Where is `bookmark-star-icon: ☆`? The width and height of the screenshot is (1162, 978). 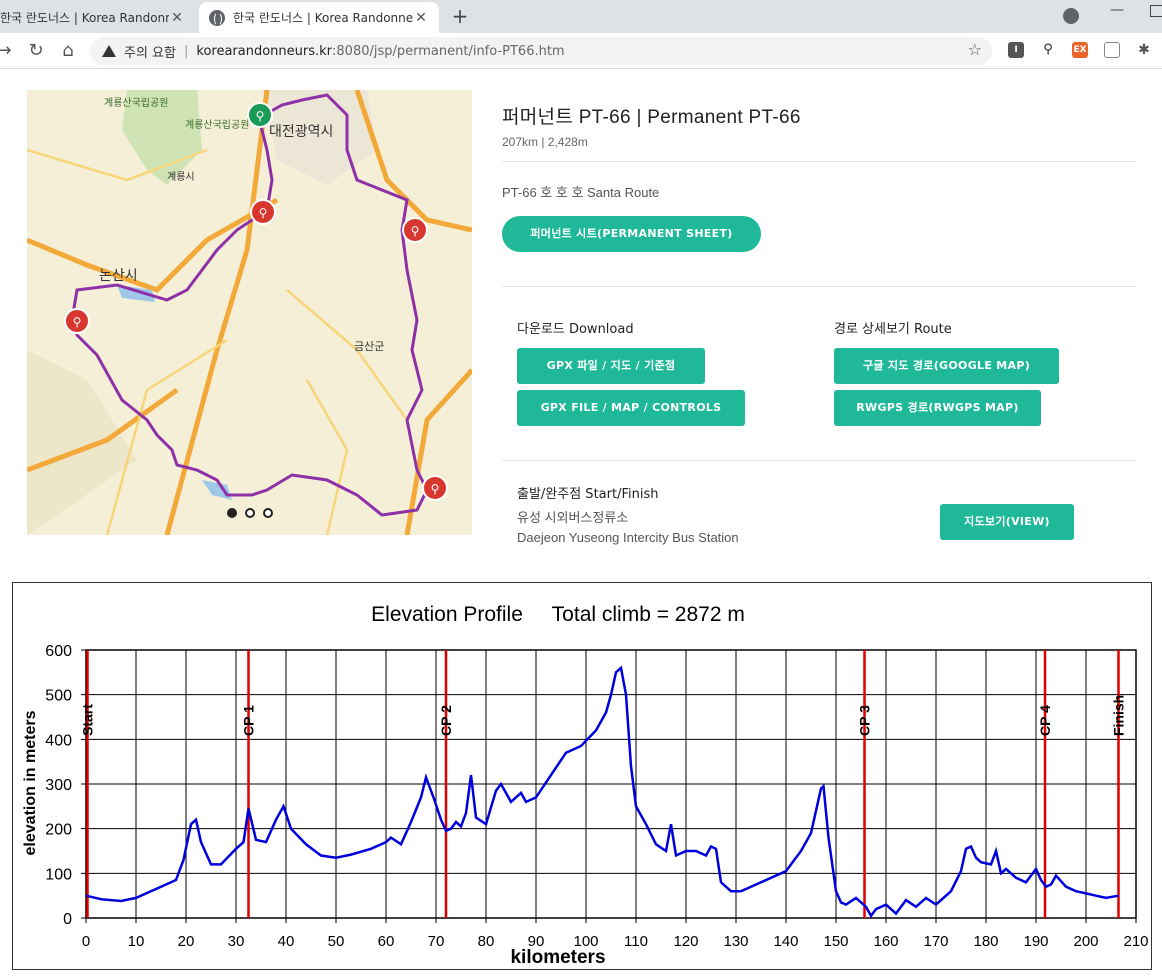 bookmark-star-icon: ☆ is located at coordinates (974, 49).